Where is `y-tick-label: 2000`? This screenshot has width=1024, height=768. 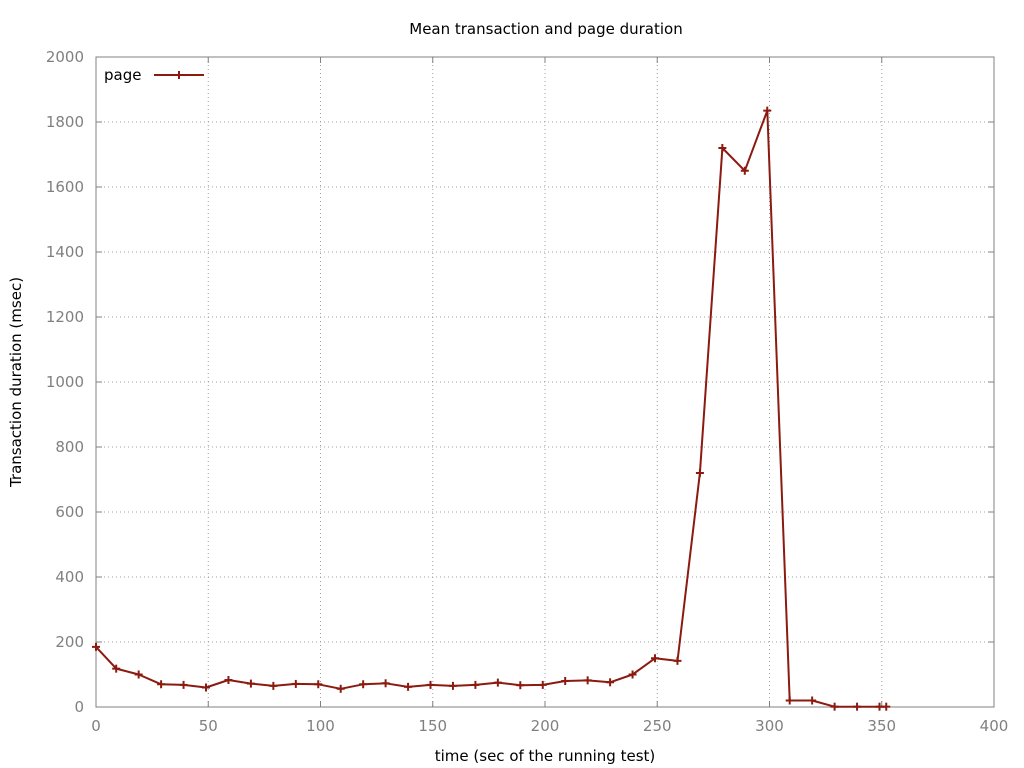 y-tick-label: 2000 is located at coordinates (65, 57).